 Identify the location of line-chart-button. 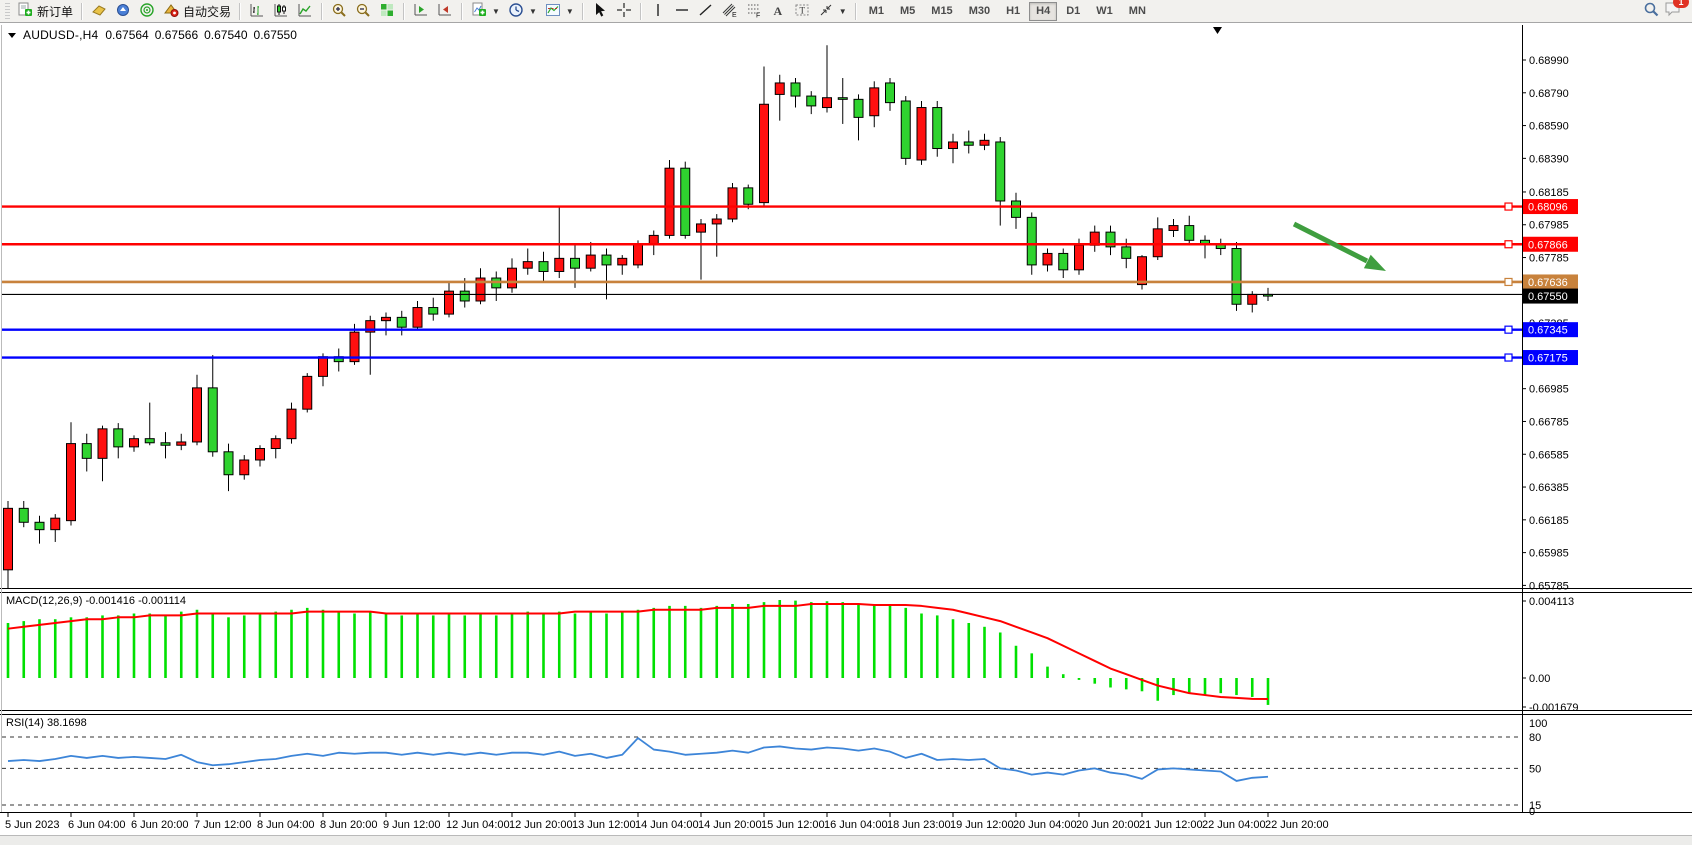
(305, 11).